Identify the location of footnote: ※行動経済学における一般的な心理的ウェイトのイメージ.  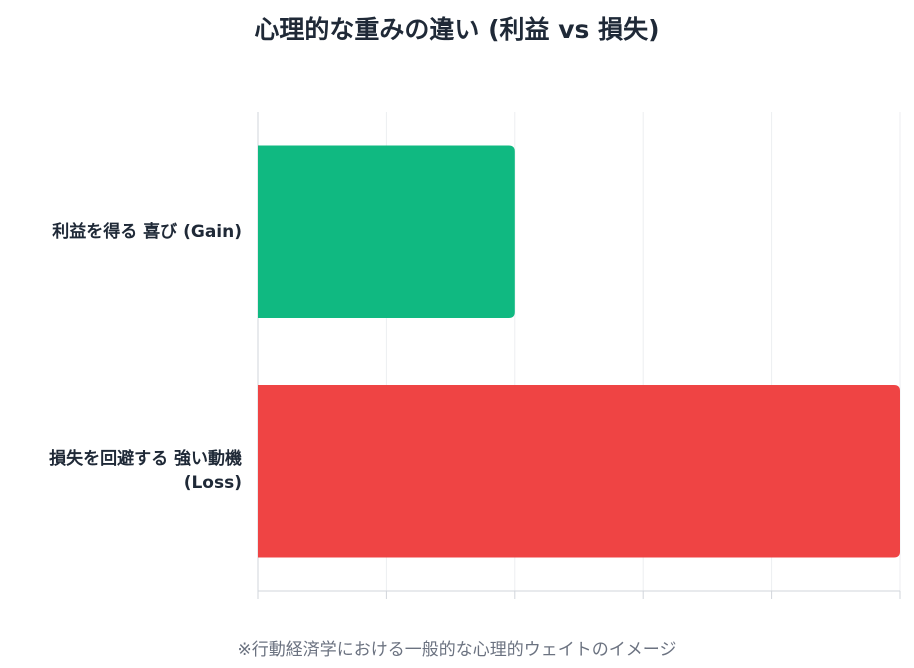
(457, 650).